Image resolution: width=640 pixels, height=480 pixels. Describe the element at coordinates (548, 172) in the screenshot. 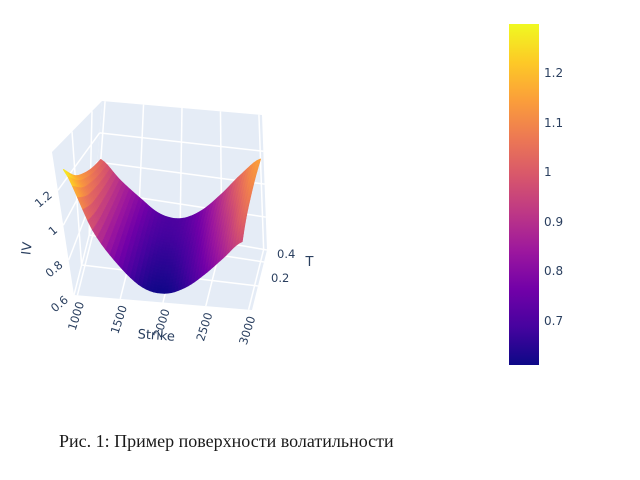

I see `colorbar-tick-label: 1` at that location.